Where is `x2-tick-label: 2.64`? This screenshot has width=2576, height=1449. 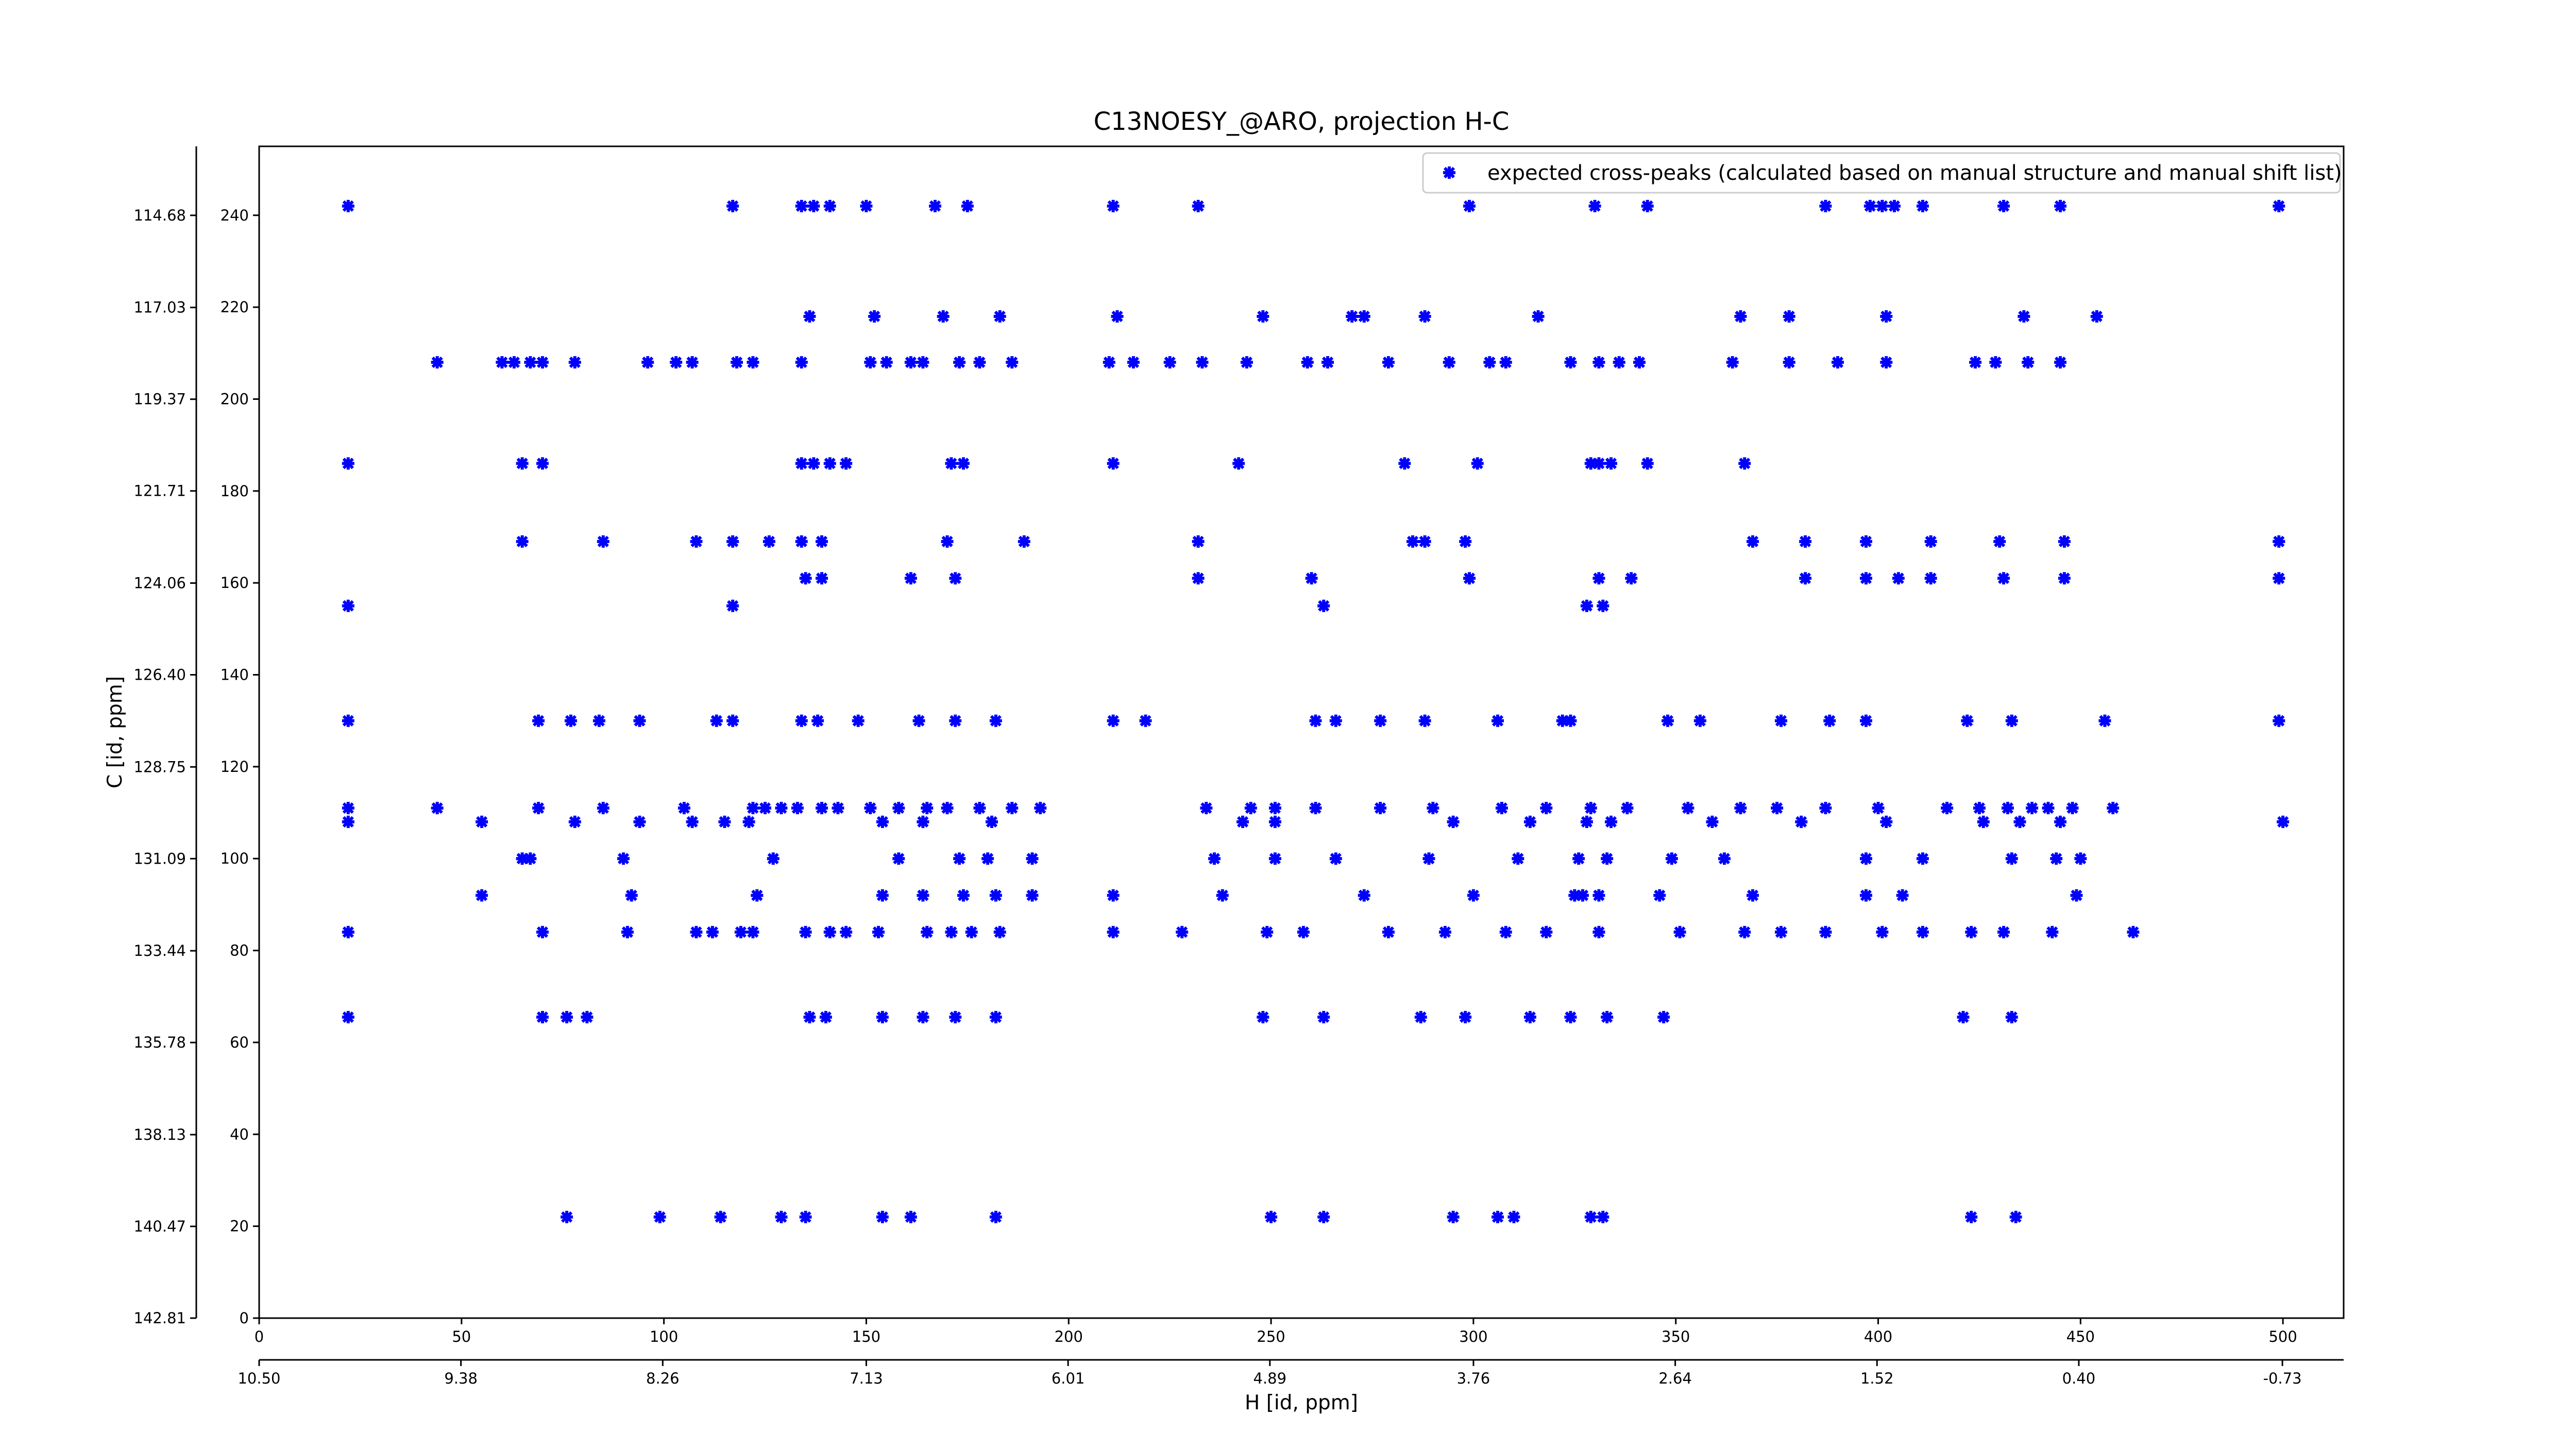 x2-tick-label: 2.64 is located at coordinates (1675, 1378).